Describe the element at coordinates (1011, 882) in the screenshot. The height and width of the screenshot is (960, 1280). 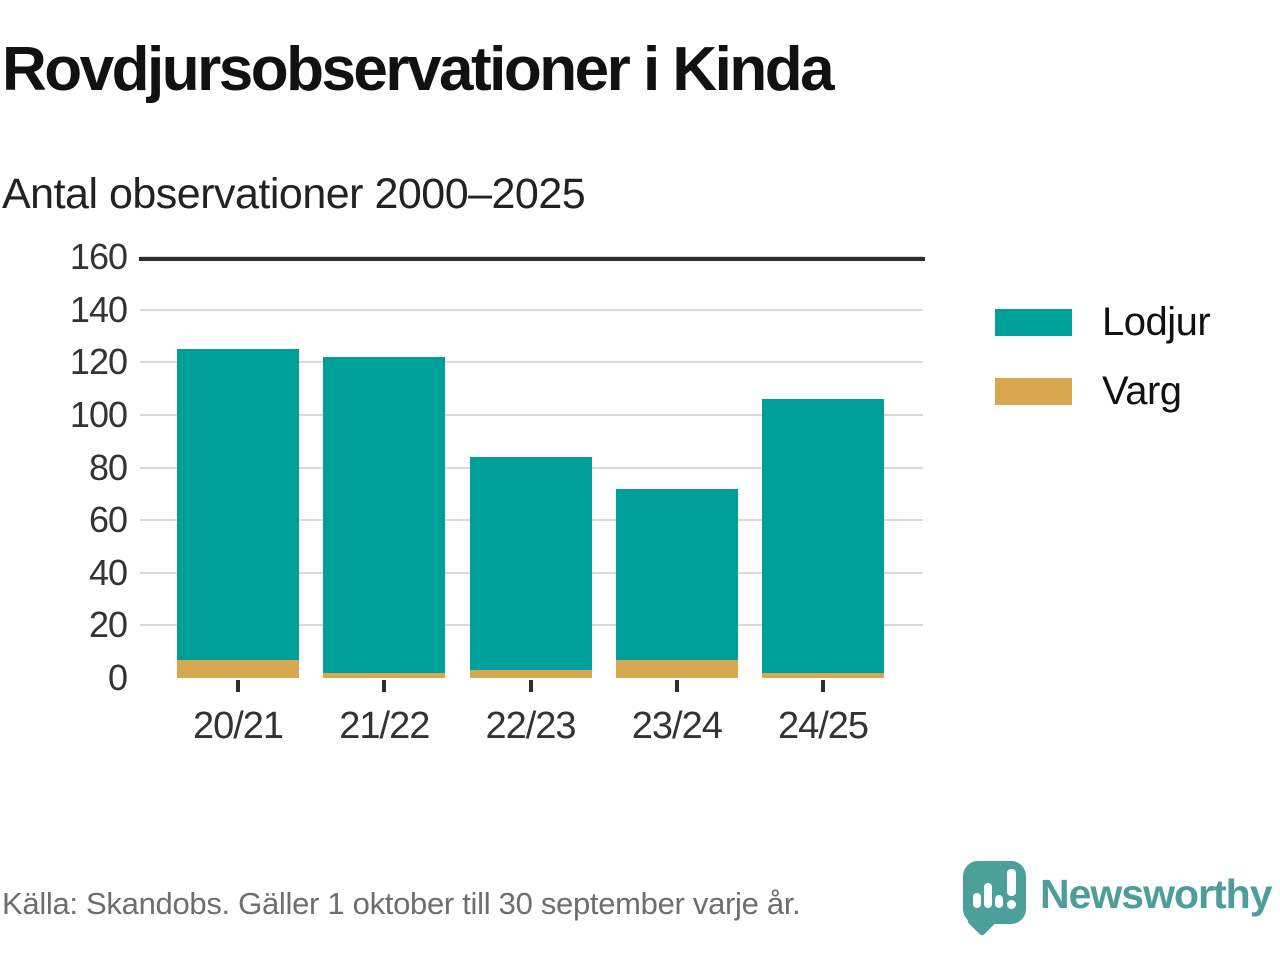
I see `logo-exclamation-stem` at that location.